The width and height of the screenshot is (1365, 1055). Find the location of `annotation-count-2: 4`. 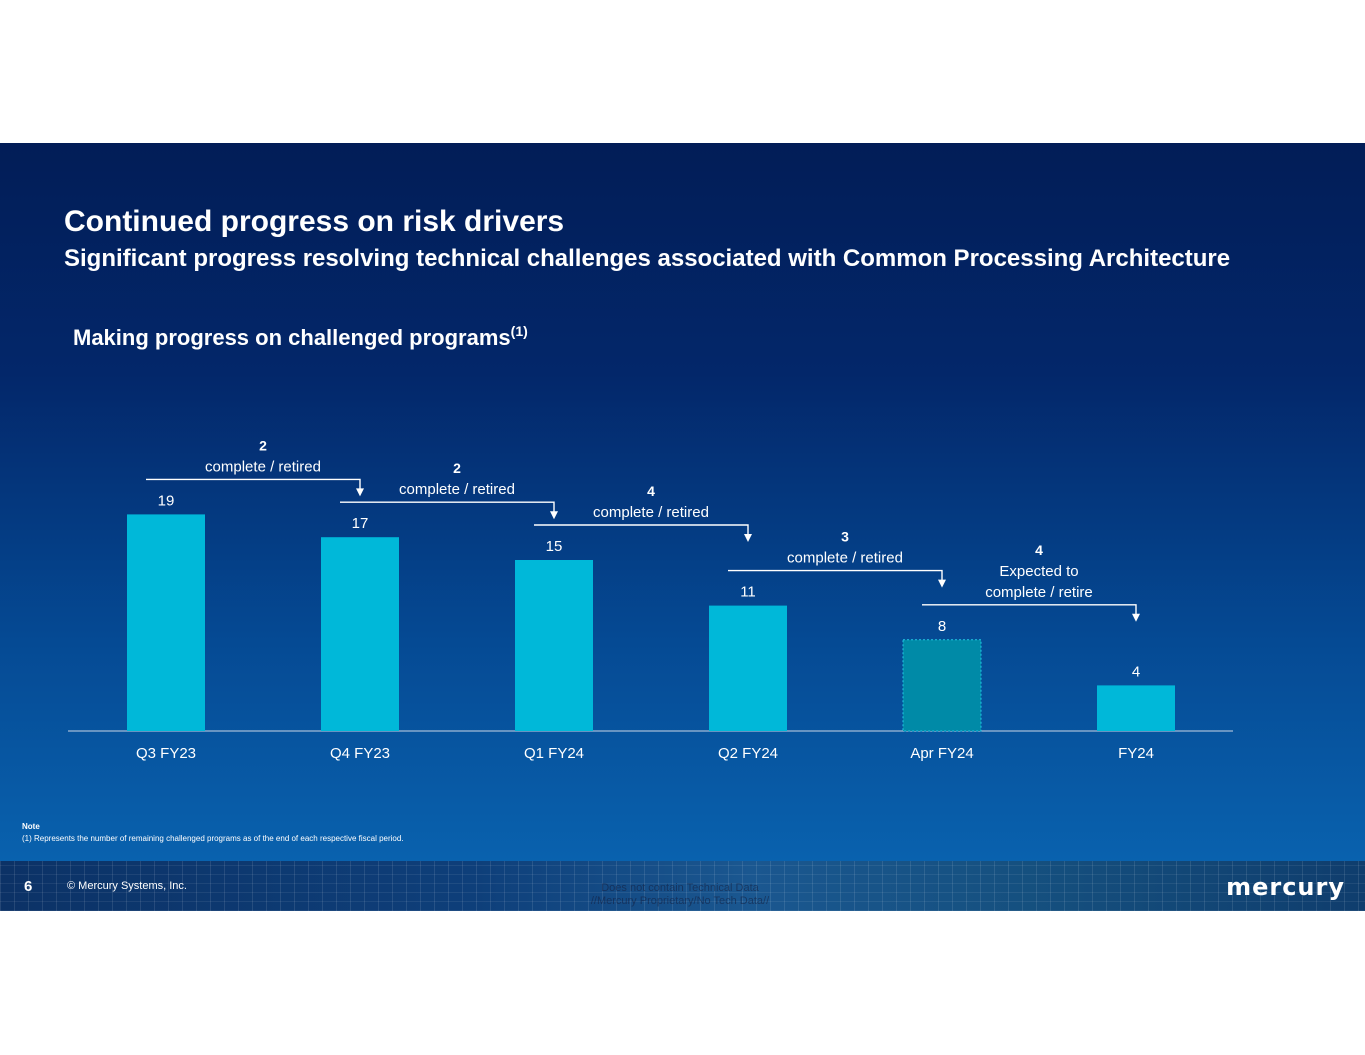

annotation-count-2: 4 is located at coordinates (651, 491).